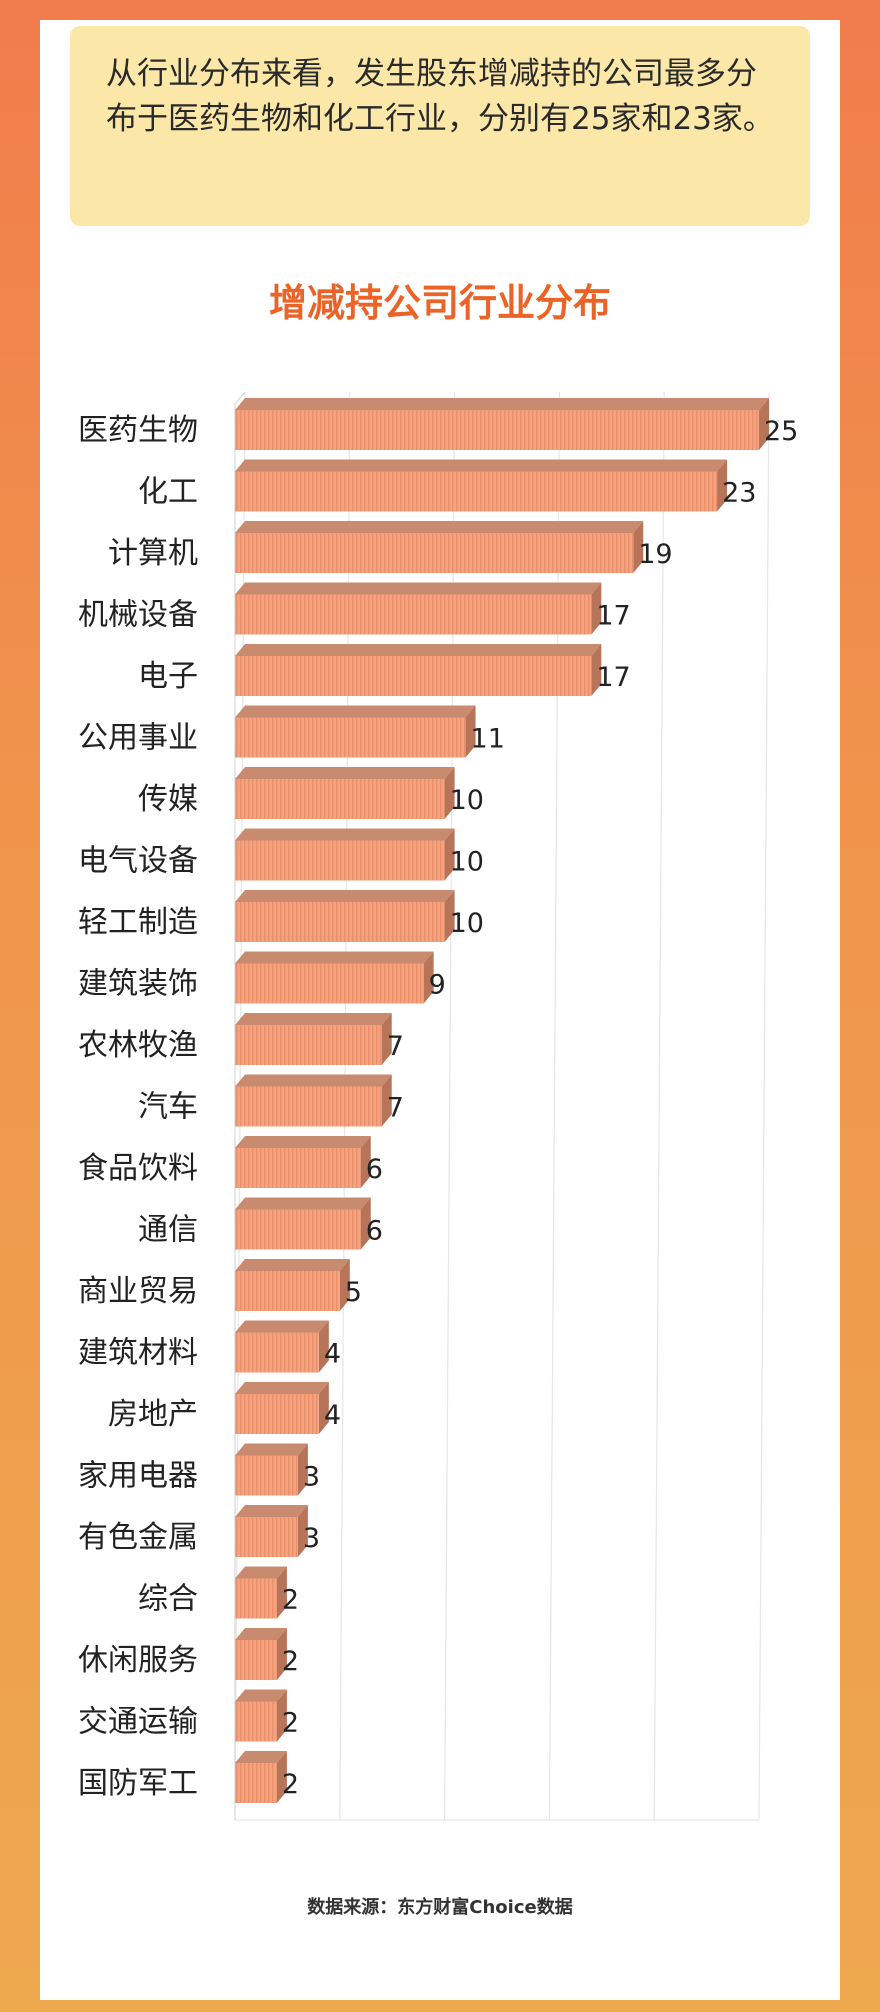 The height and width of the screenshot is (2012, 880). Describe the element at coordinates (153, 1414) in the screenshot. I see `category-label: 房地产` at that location.